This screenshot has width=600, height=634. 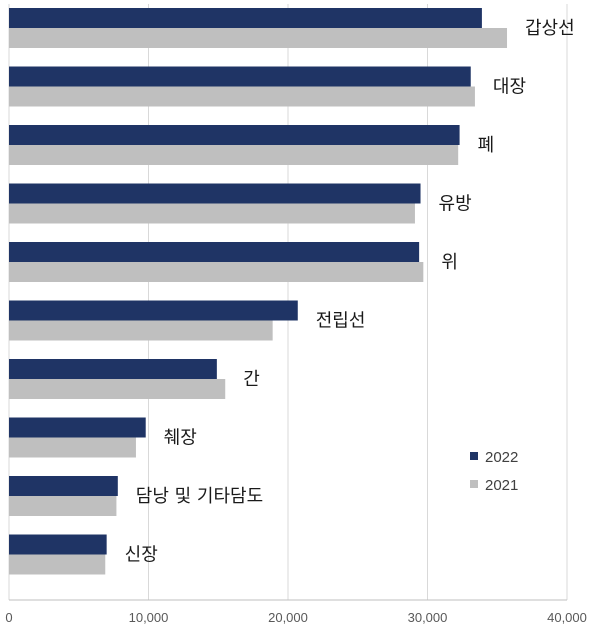 What do you see at coordinates (149, 617) in the screenshot?
I see `x-tick-label: 10,000` at bounding box center [149, 617].